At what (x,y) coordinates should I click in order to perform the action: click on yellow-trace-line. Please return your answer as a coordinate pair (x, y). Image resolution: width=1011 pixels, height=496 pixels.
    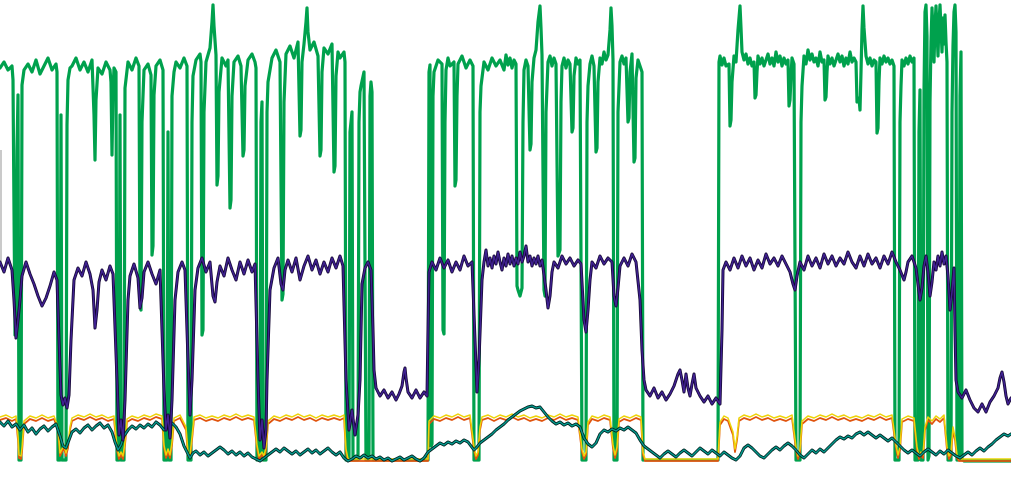
    Looking at the image, I should click on (505, 436).